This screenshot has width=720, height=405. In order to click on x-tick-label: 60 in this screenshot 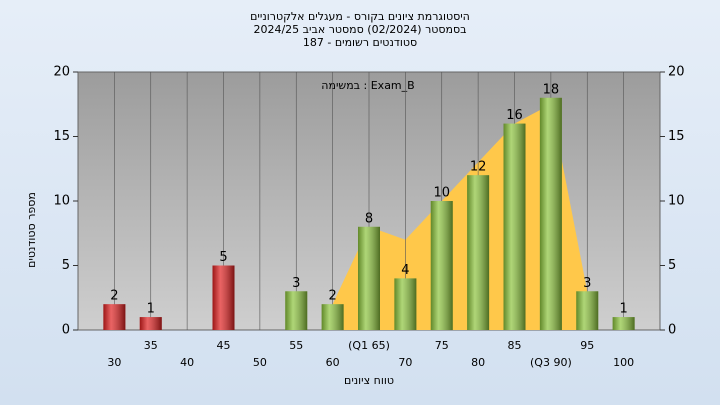, I will do `click(333, 362)`.